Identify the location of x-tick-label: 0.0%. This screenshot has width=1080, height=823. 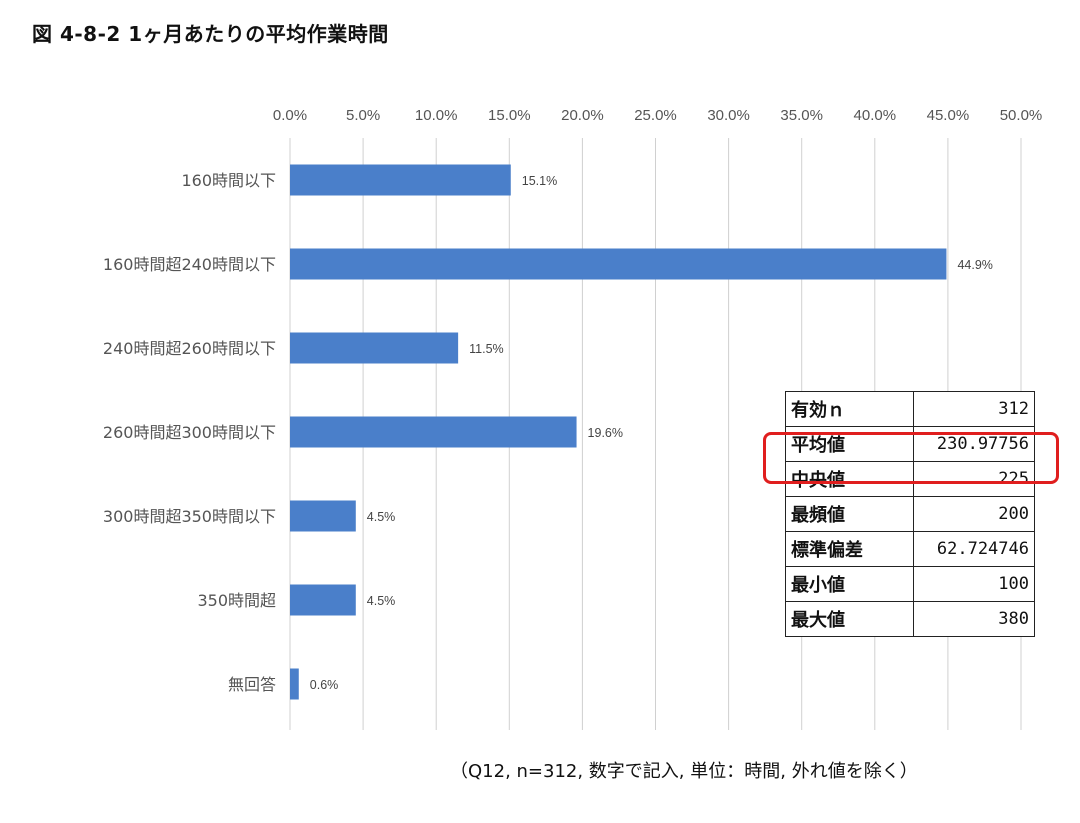
(290, 115).